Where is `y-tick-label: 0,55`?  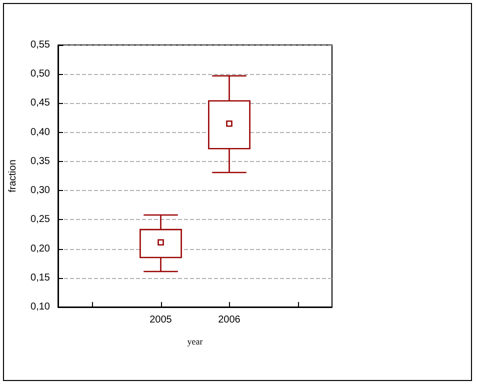 y-tick-label: 0,55 is located at coordinates (40, 45).